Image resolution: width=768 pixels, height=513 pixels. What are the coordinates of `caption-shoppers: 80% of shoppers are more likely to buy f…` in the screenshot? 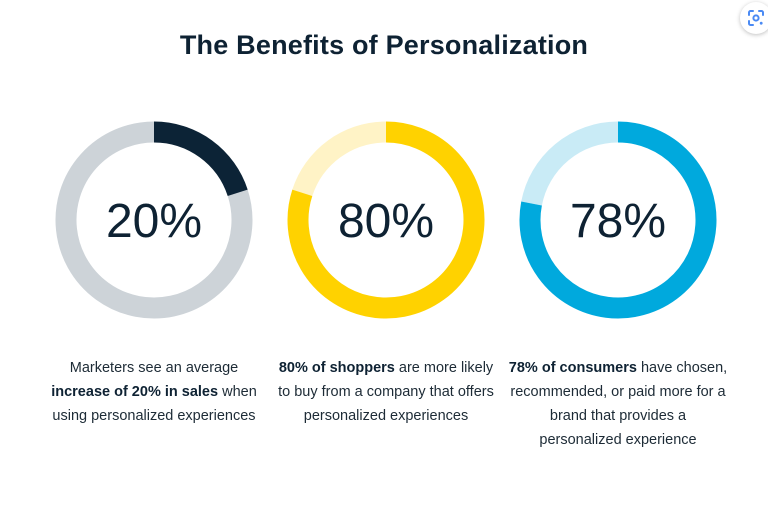 It's located at (386, 392).